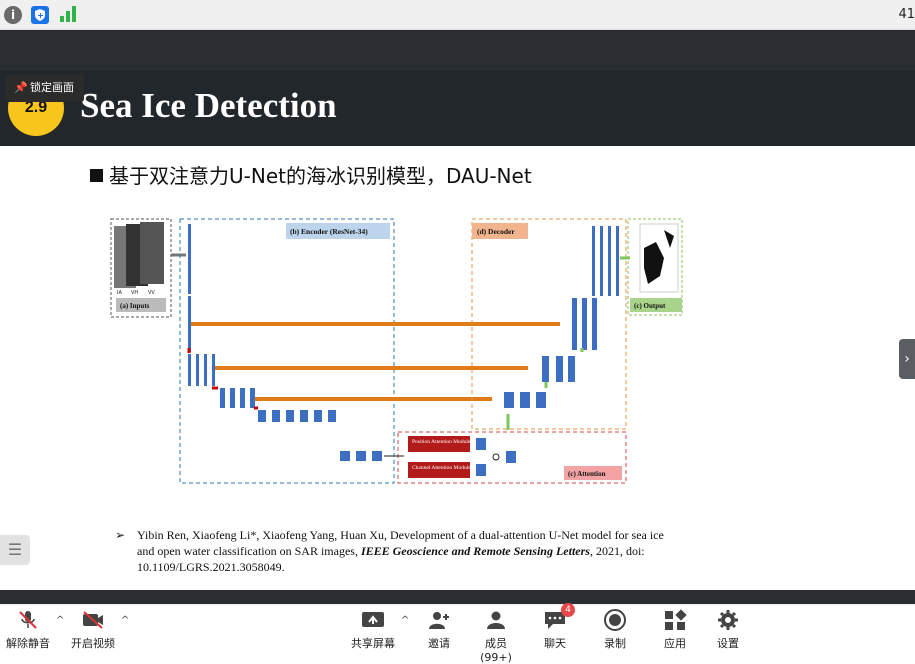 The height and width of the screenshot is (664, 915). Describe the element at coordinates (549, 324) in the screenshot. I see `decoder-box` at that location.